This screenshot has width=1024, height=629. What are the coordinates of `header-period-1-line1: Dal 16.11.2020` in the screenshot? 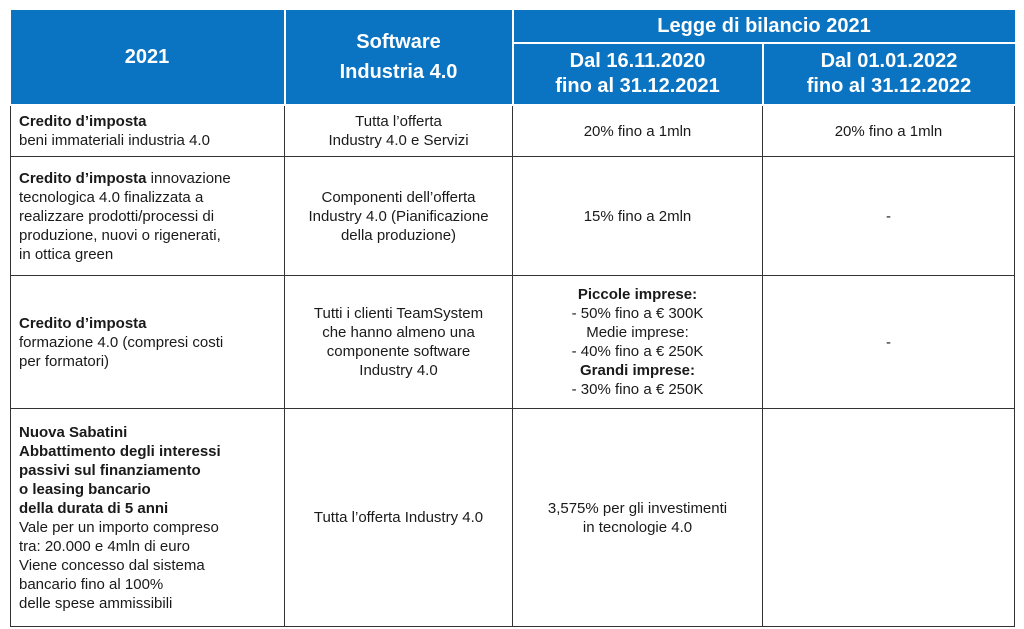 It's located at (637, 61).